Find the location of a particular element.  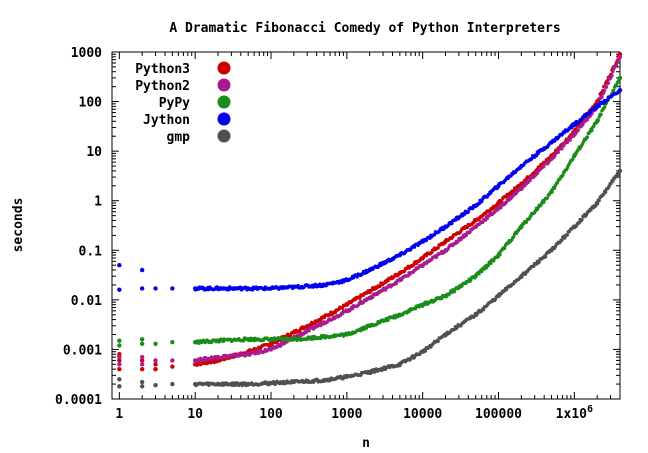

x-tick-label: 100000 is located at coordinates (498, 414).